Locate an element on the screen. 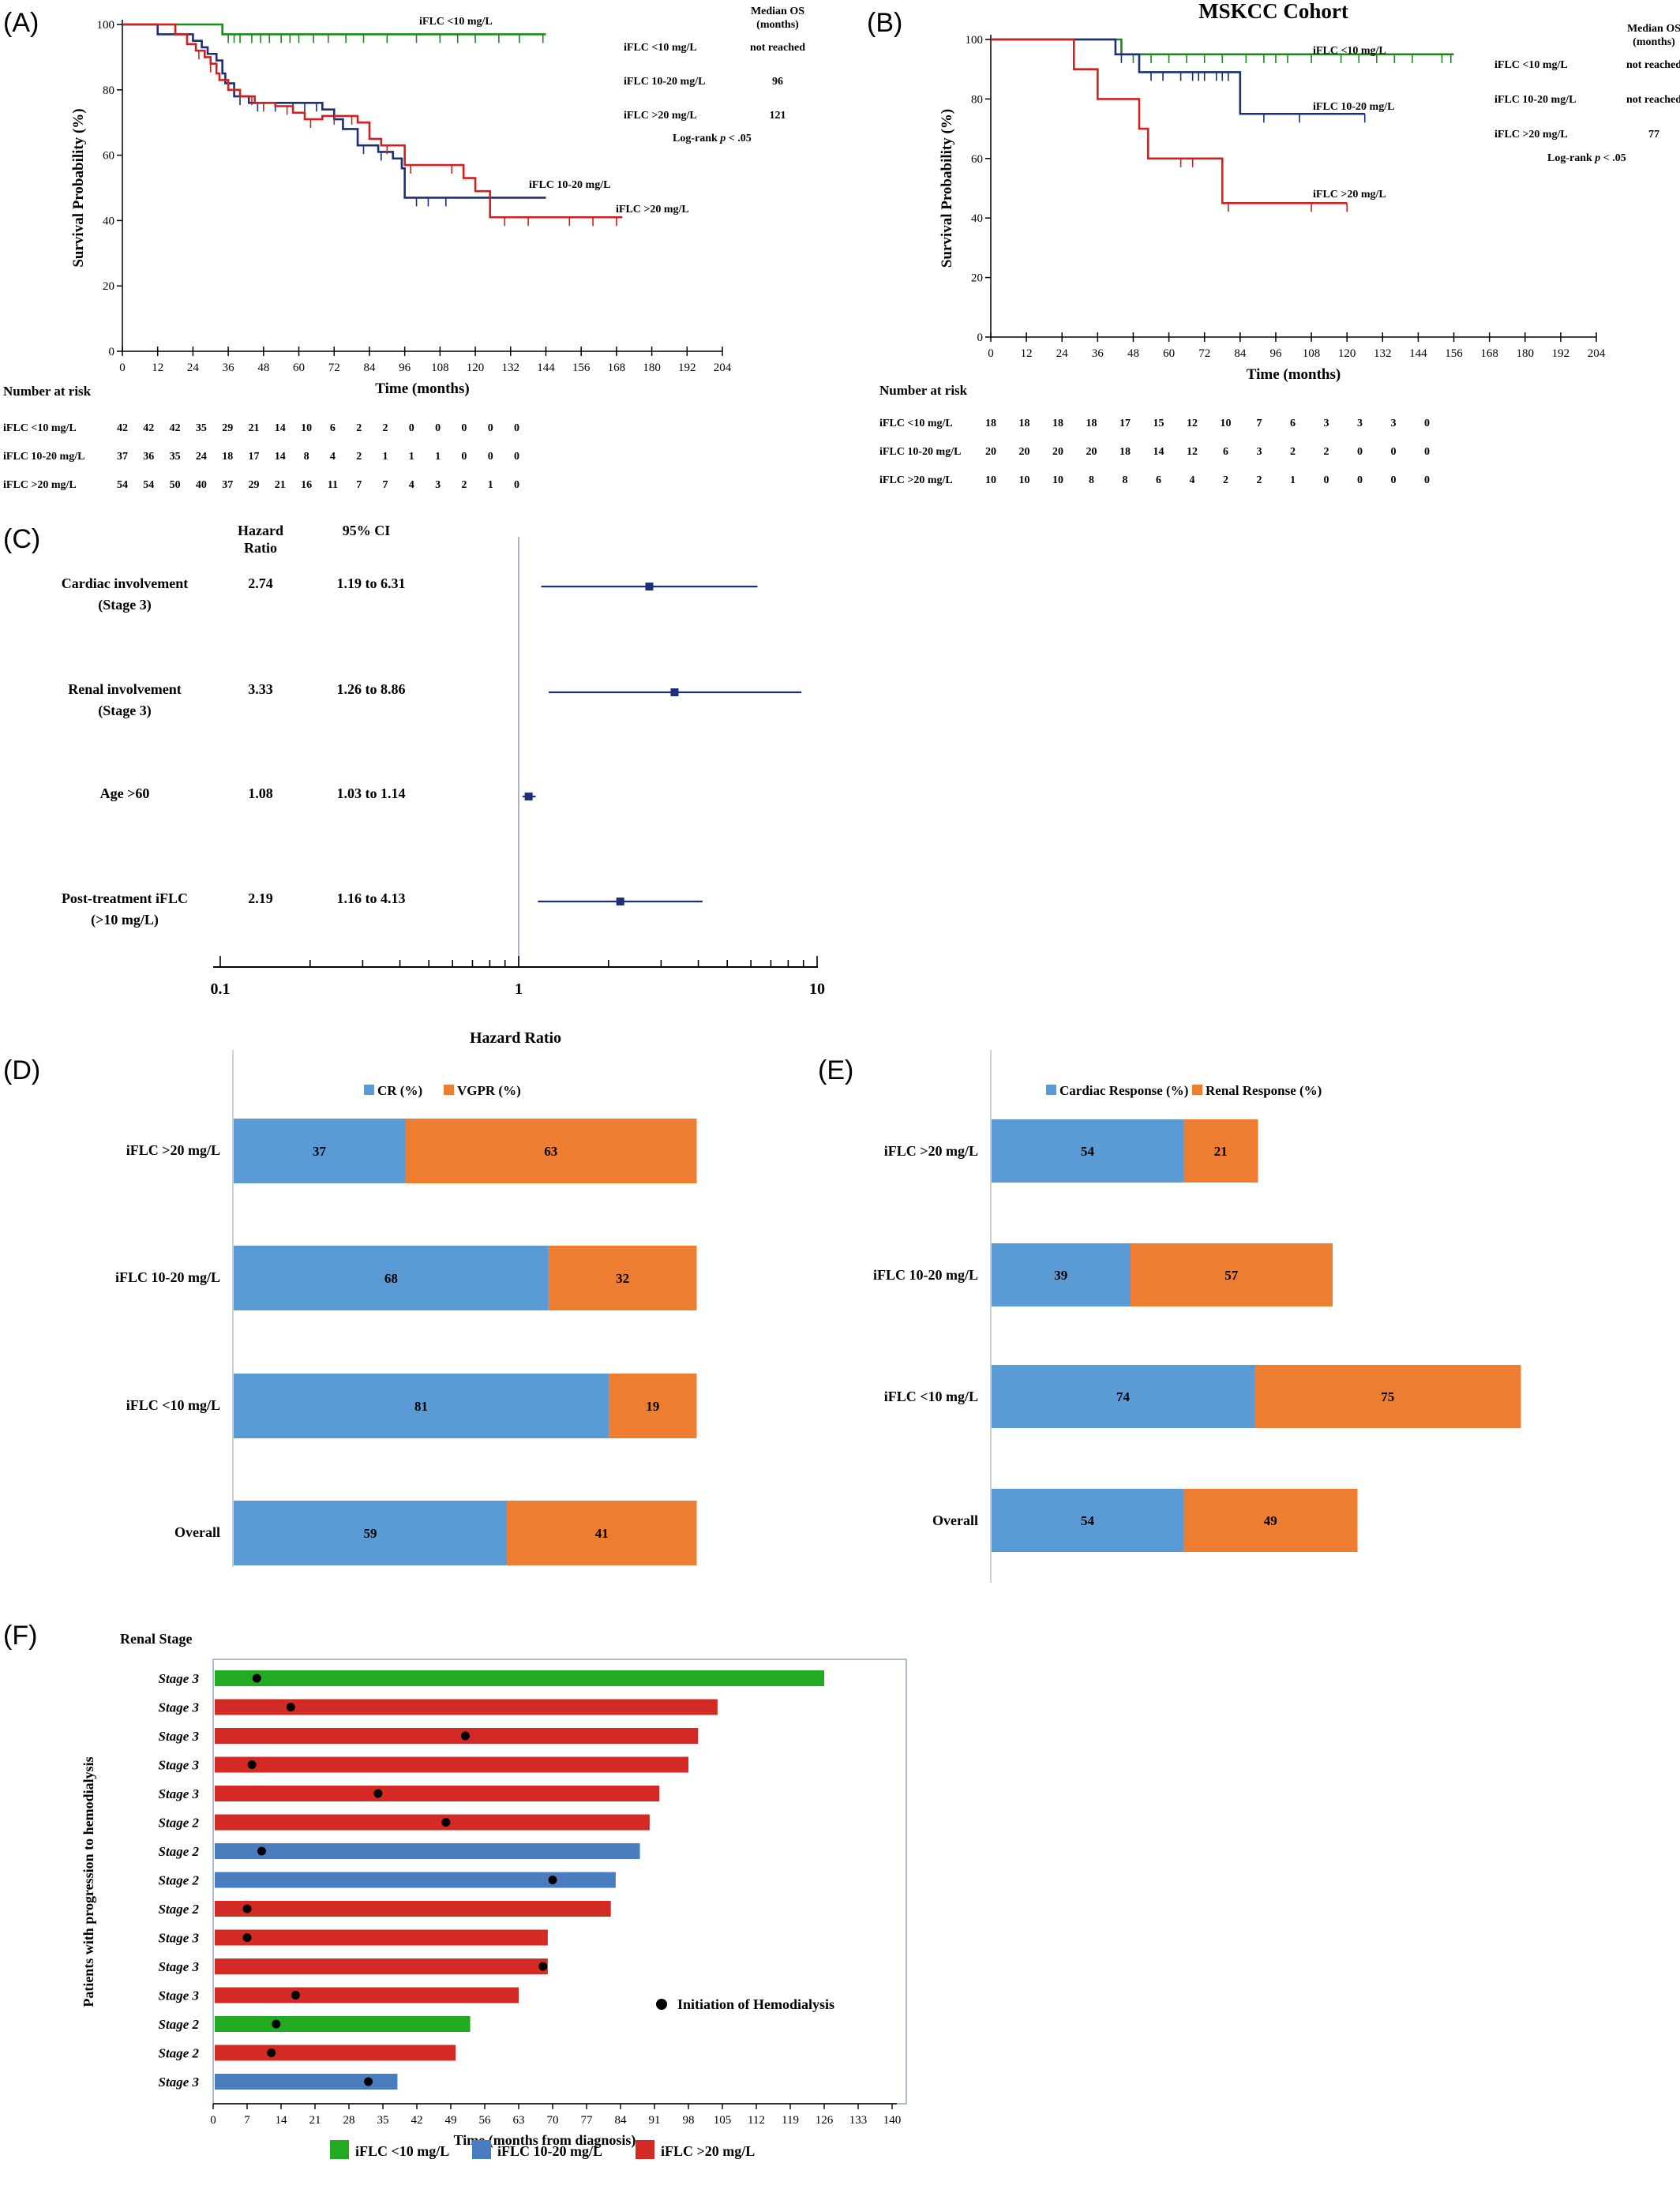  bar-value-label: 54 is located at coordinates (1088, 1151).